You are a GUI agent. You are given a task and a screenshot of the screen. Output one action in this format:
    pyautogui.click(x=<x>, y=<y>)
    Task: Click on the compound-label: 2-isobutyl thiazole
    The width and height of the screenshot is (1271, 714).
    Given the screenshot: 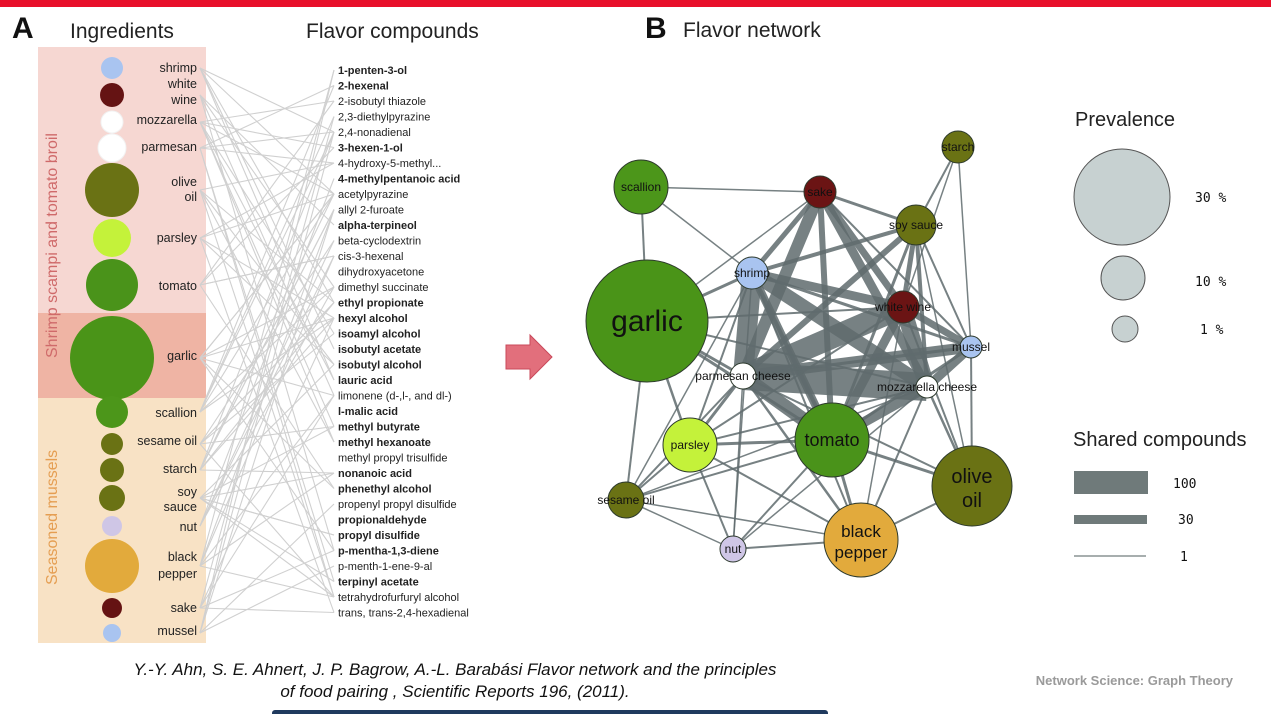 What is the action you would take?
    pyautogui.click(x=382, y=102)
    